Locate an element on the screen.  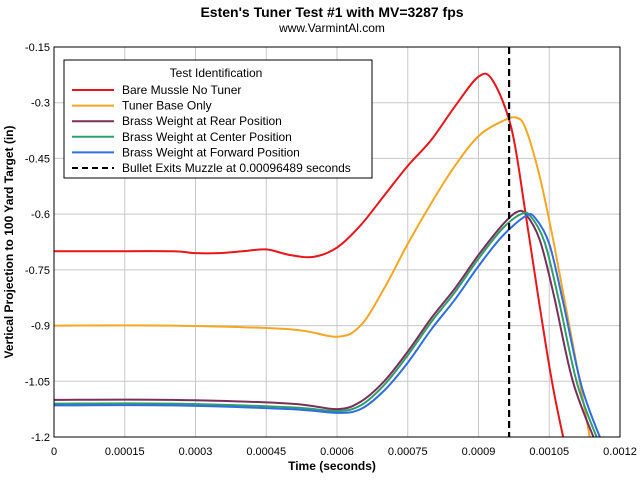
y-tick-label: -0.45 is located at coordinates (37, 159).